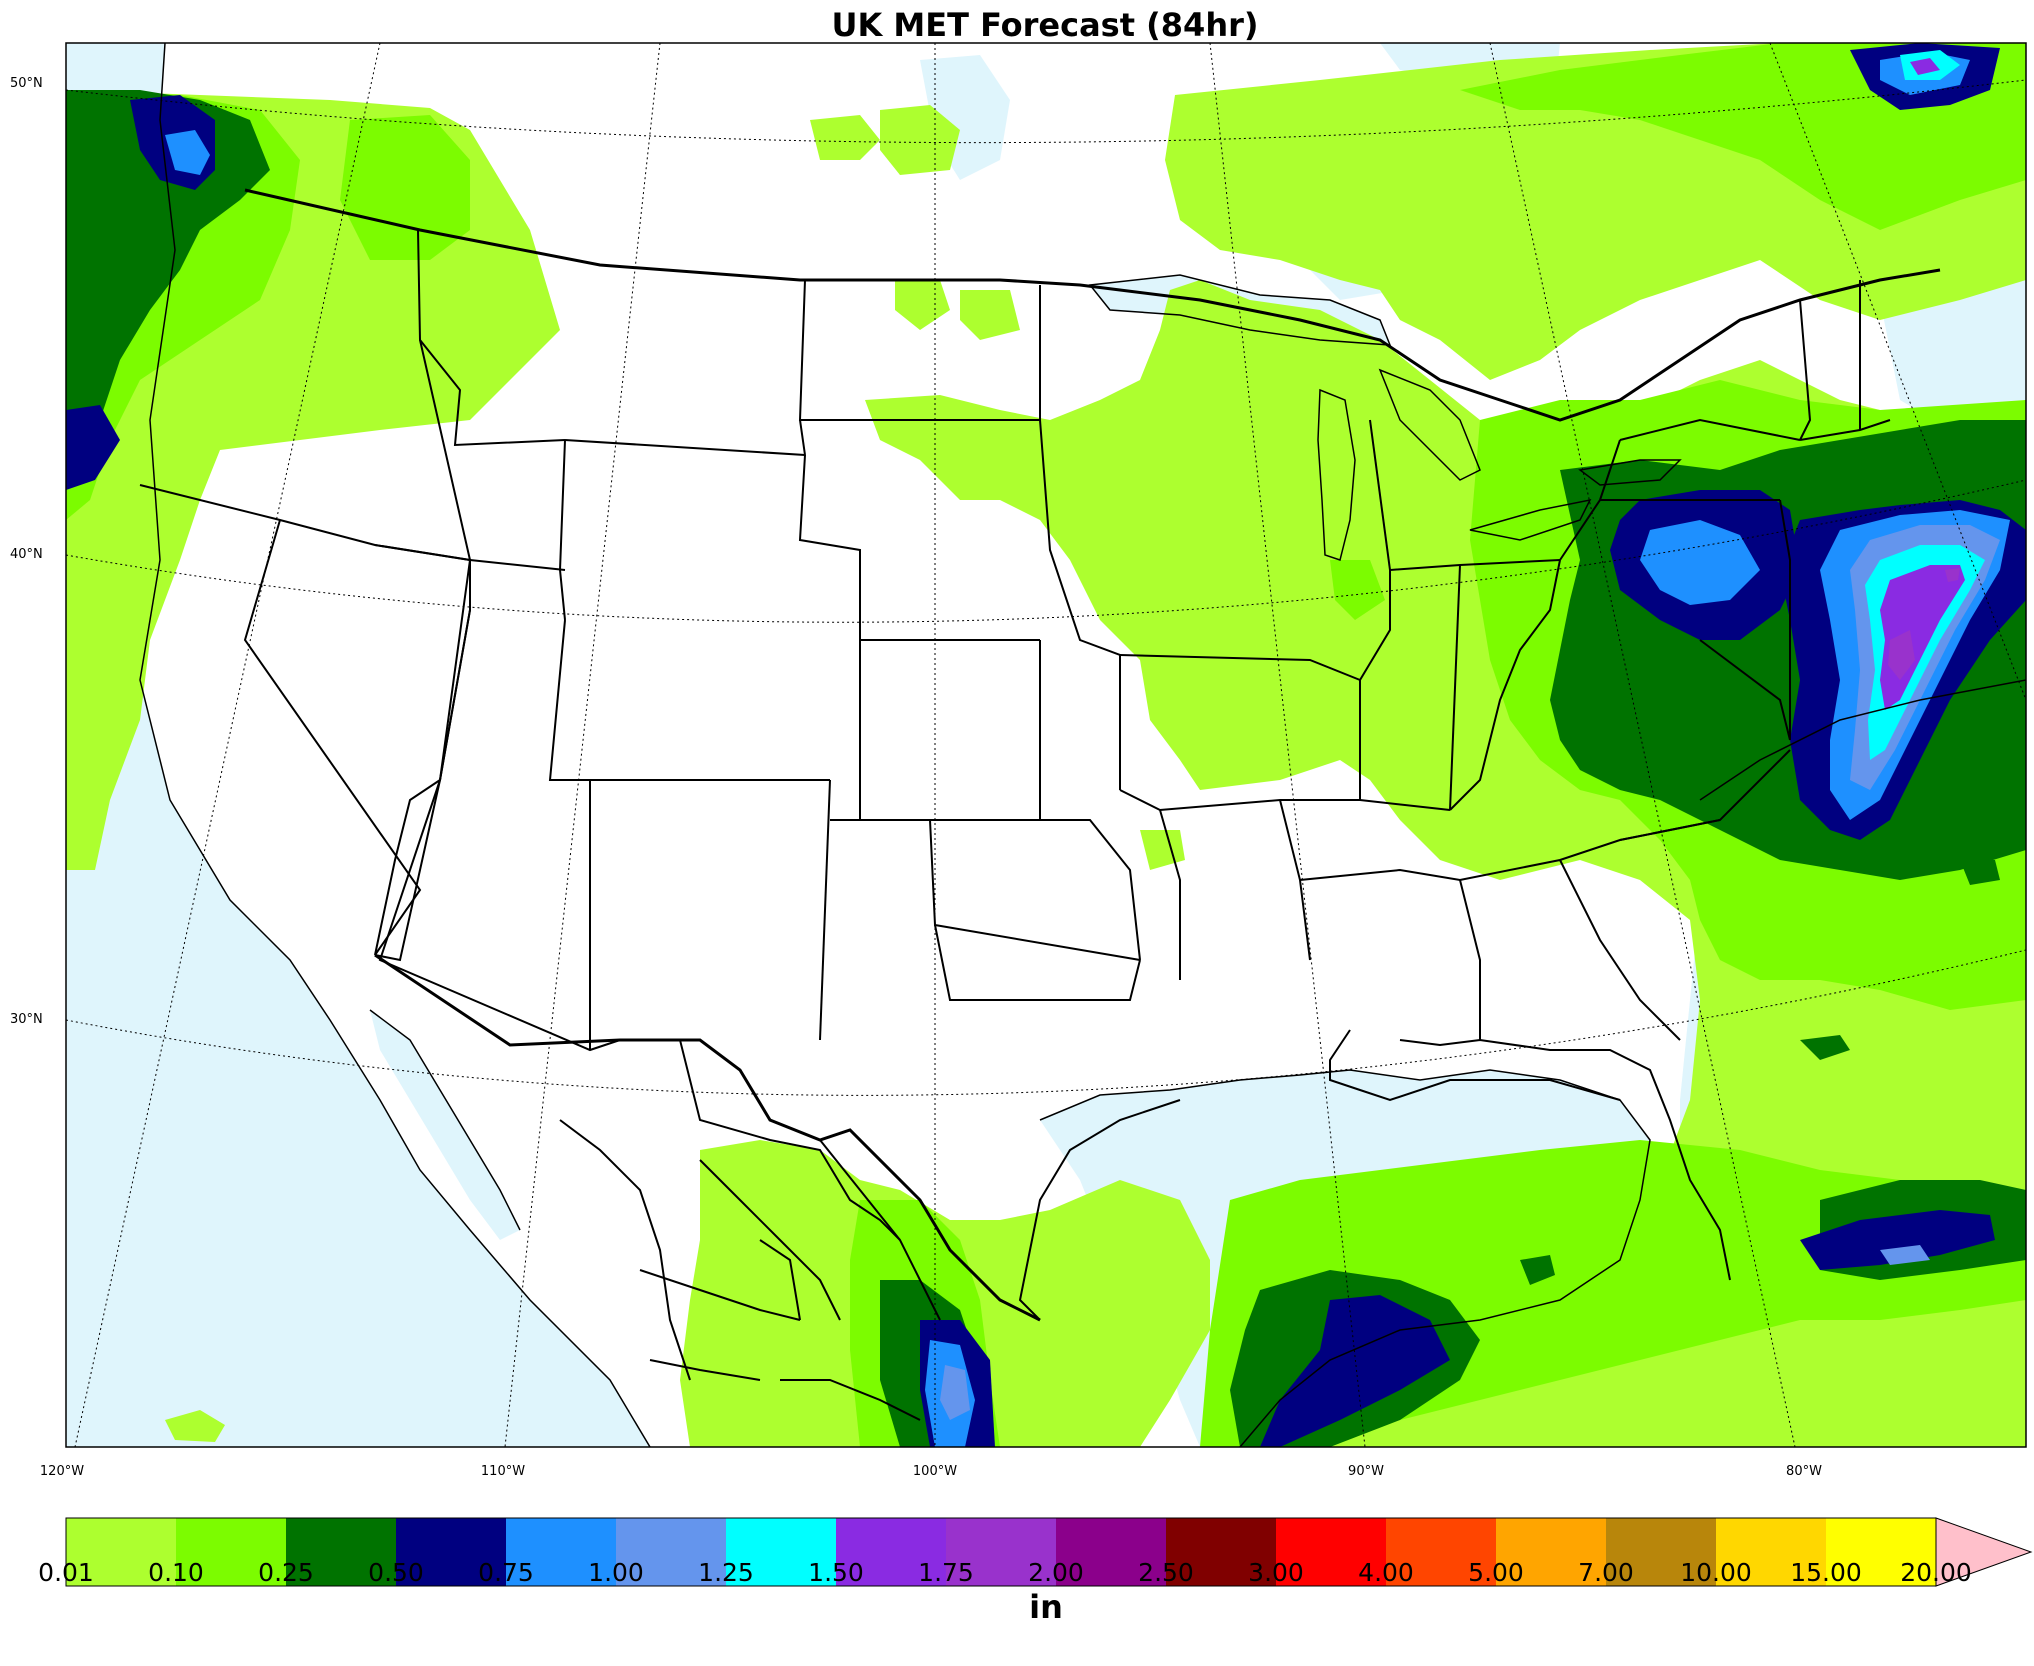  What do you see at coordinates (1924, 624) in the screenshot?
I see `precip-1.75` at bounding box center [1924, 624].